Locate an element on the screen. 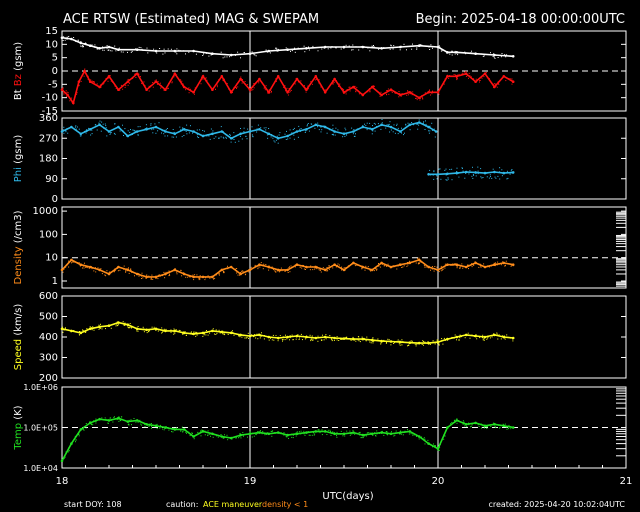 Image resolution: width=640 pixels, height=512 pixels. y-tick-label: 1.0E+05 is located at coordinates (40, 428).